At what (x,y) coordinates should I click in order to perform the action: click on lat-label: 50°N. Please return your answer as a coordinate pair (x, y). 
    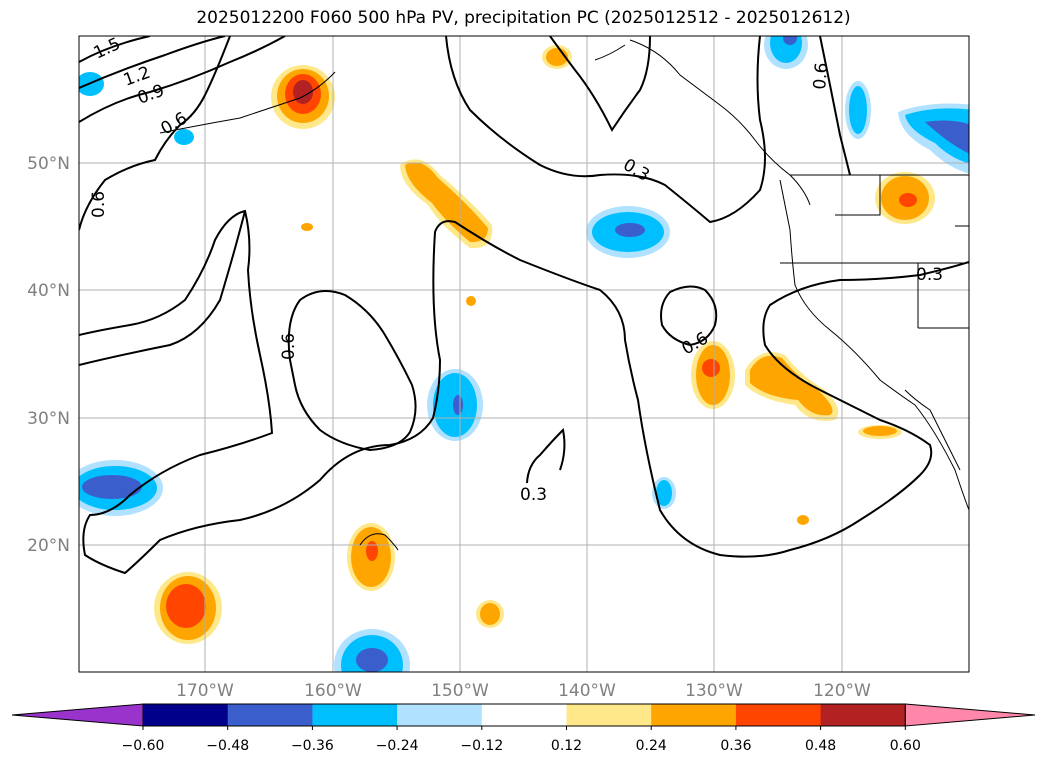
    Looking at the image, I should click on (48, 164).